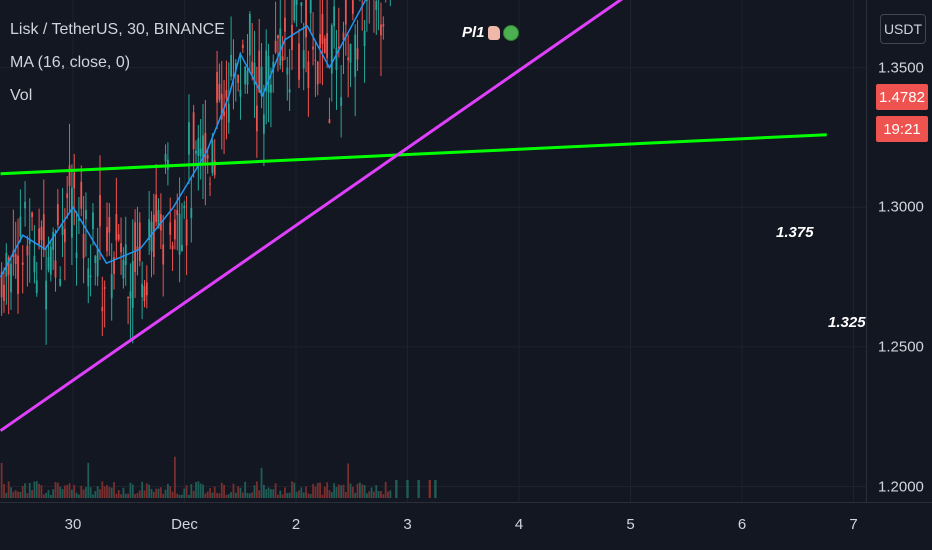  I want to click on symbol-title: Lisk / TetherUS, 30, BINANCE, so click(117, 29).